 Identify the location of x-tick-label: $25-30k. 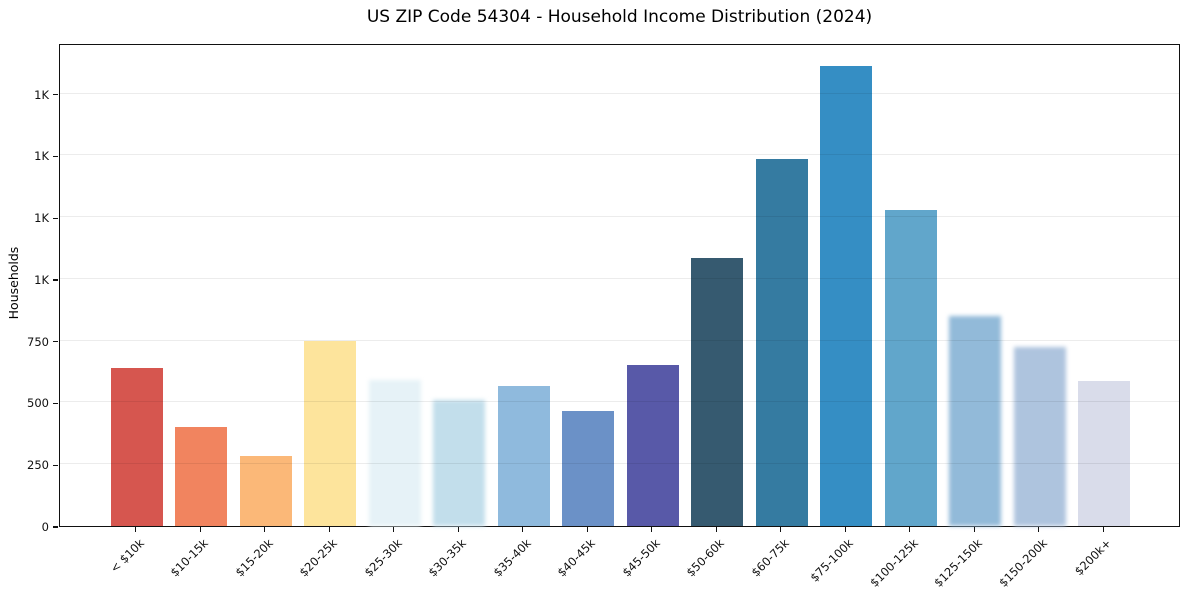
(383, 558).